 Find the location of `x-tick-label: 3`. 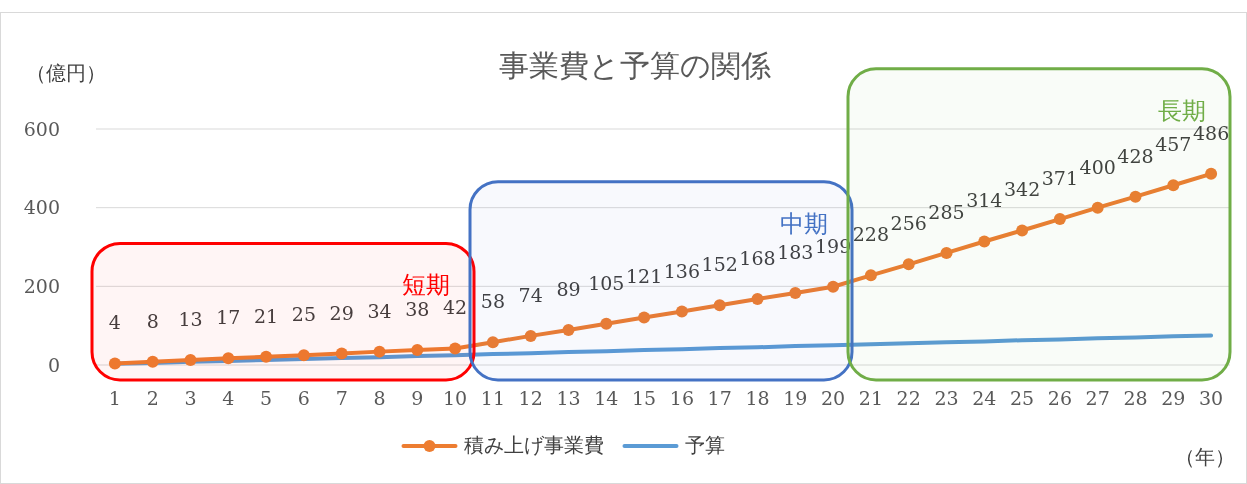

x-tick-label: 3 is located at coordinates (190, 398).